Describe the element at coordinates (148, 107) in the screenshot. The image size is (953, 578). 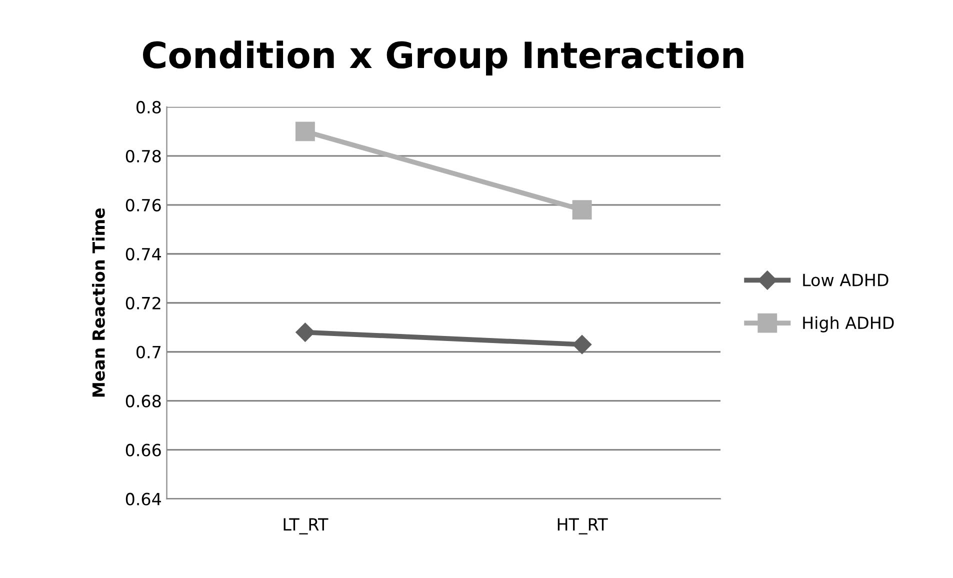
I see `y-tick-label: 0.8` at that location.